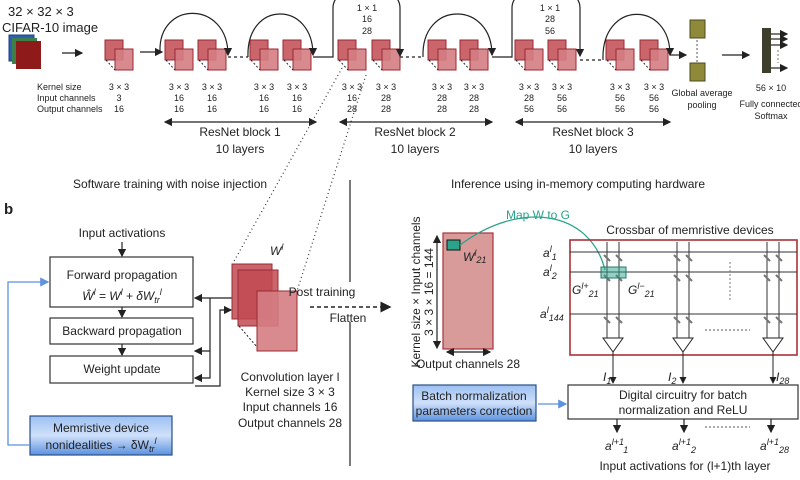 The height and width of the screenshot is (480, 800). I want to click on output-a28: al+128, so click(774, 446).